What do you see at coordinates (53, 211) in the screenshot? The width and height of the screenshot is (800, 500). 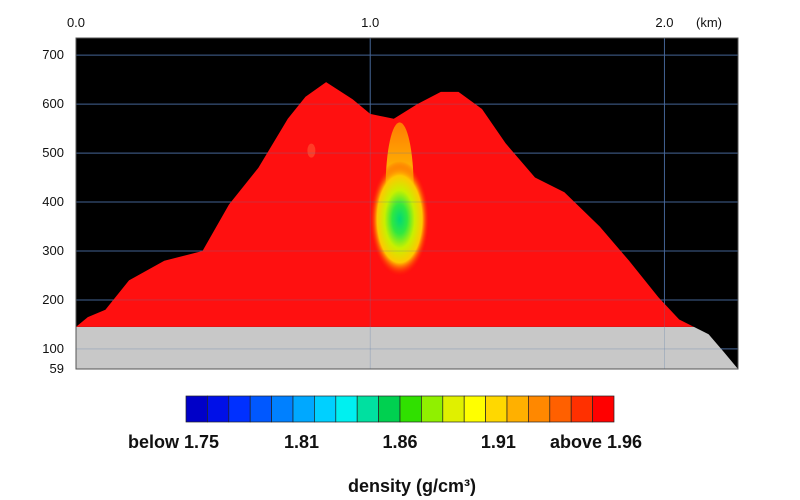 I see `y-axis-ticks: 59 100 200 300 400 500 600 700` at bounding box center [53, 211].